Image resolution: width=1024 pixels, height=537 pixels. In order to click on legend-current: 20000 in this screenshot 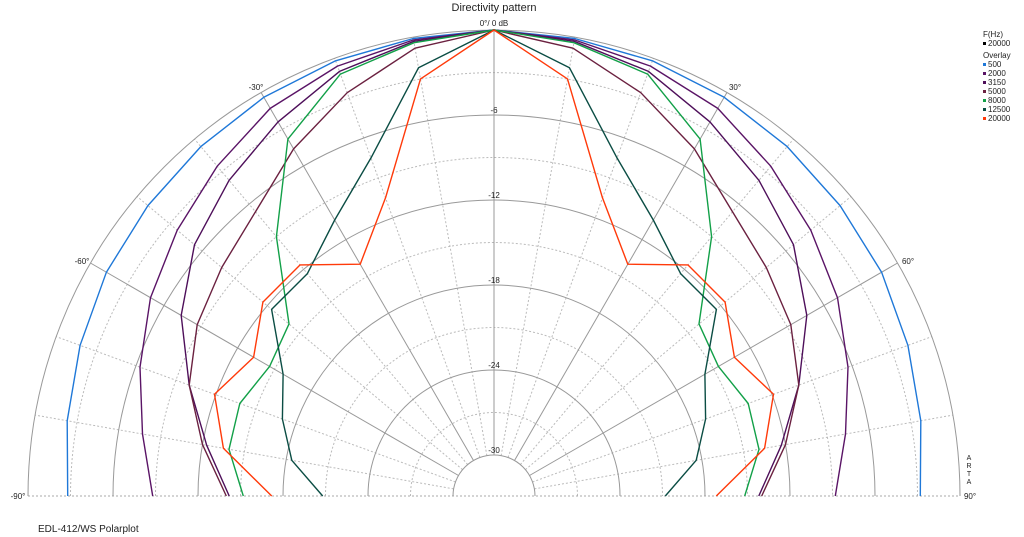, I will do `click(997, 43)`.